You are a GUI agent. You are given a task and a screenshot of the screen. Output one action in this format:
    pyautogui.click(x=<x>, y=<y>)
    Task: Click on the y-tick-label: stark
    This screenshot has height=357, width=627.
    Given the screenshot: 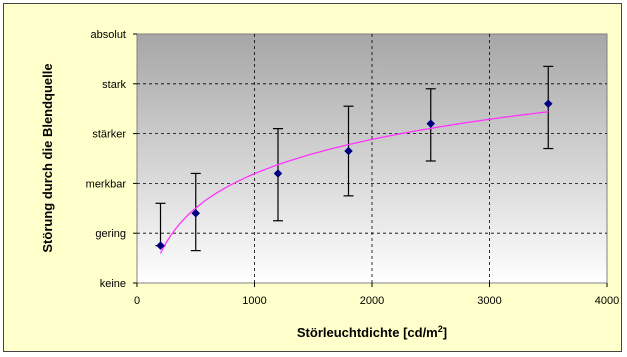 What is the action you would take?
    pyautogui.click(x=114, y=85)
    